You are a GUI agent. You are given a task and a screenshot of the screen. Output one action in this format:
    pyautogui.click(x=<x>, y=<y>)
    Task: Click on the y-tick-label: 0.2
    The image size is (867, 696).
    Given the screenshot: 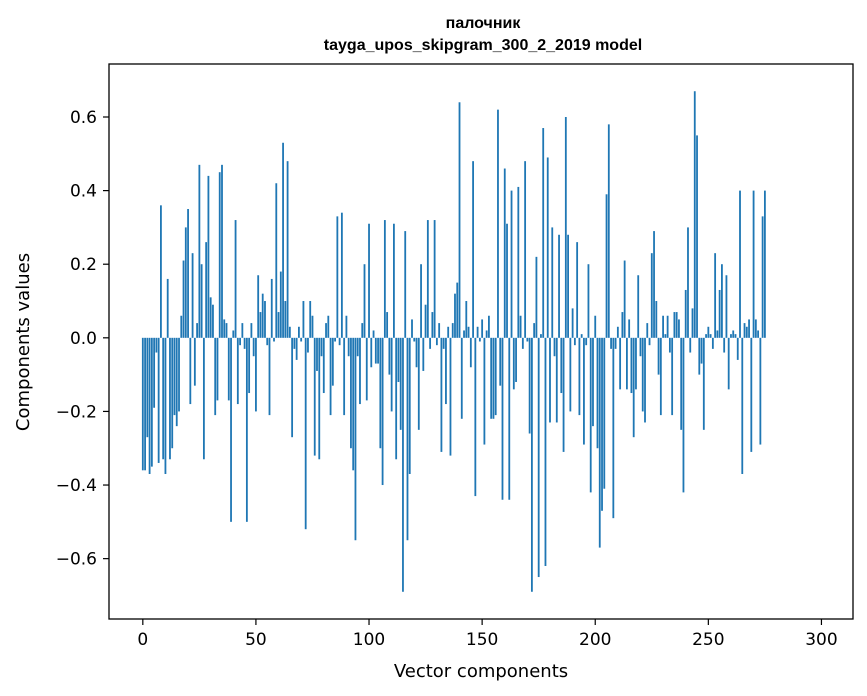 What is the action you would take?
    pyautogui.click(x=83, y=265)
    